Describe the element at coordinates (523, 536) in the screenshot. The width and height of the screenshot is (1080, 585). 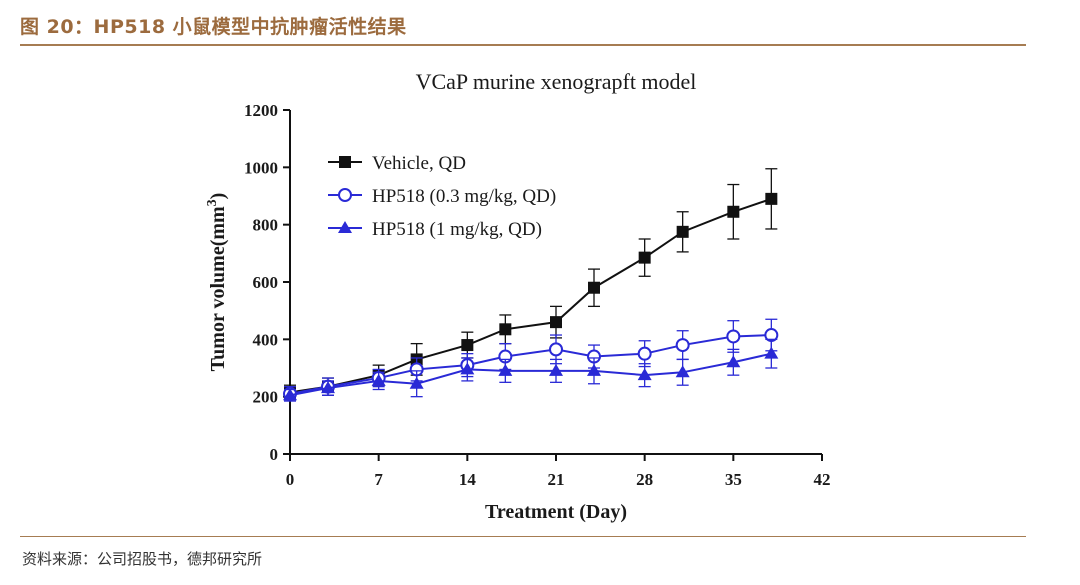
I see `bottom-divider` at that location.